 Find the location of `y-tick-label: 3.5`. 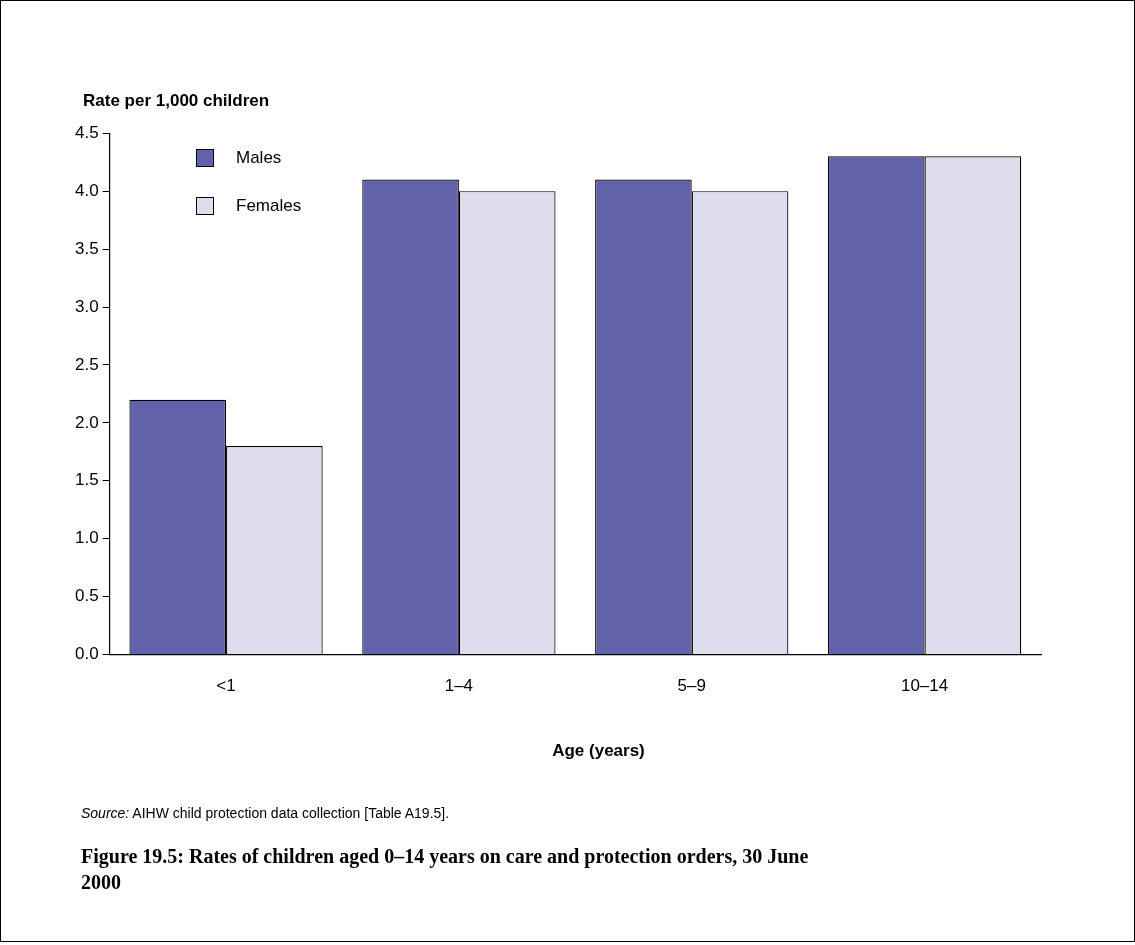

y-tick-label: 3.5 is located at coordinates (86, 248).